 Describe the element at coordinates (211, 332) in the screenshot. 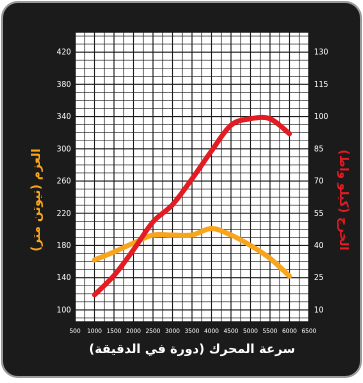

I see `x-tick-label: 4000` at that location.